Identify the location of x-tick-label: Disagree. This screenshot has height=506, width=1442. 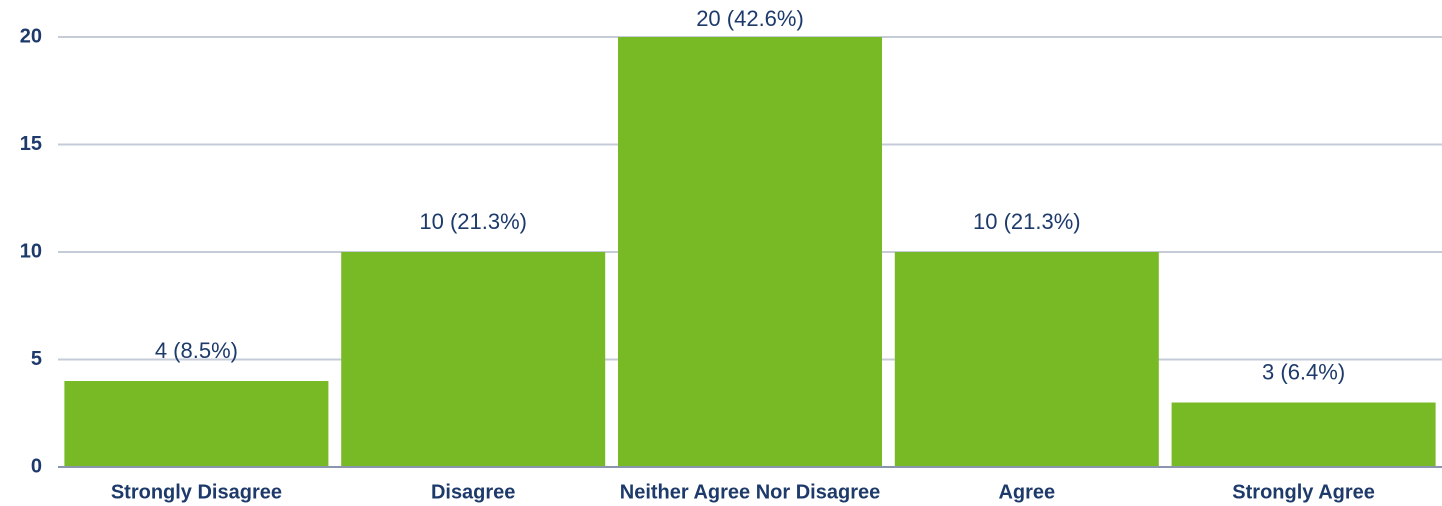
(473, 492).